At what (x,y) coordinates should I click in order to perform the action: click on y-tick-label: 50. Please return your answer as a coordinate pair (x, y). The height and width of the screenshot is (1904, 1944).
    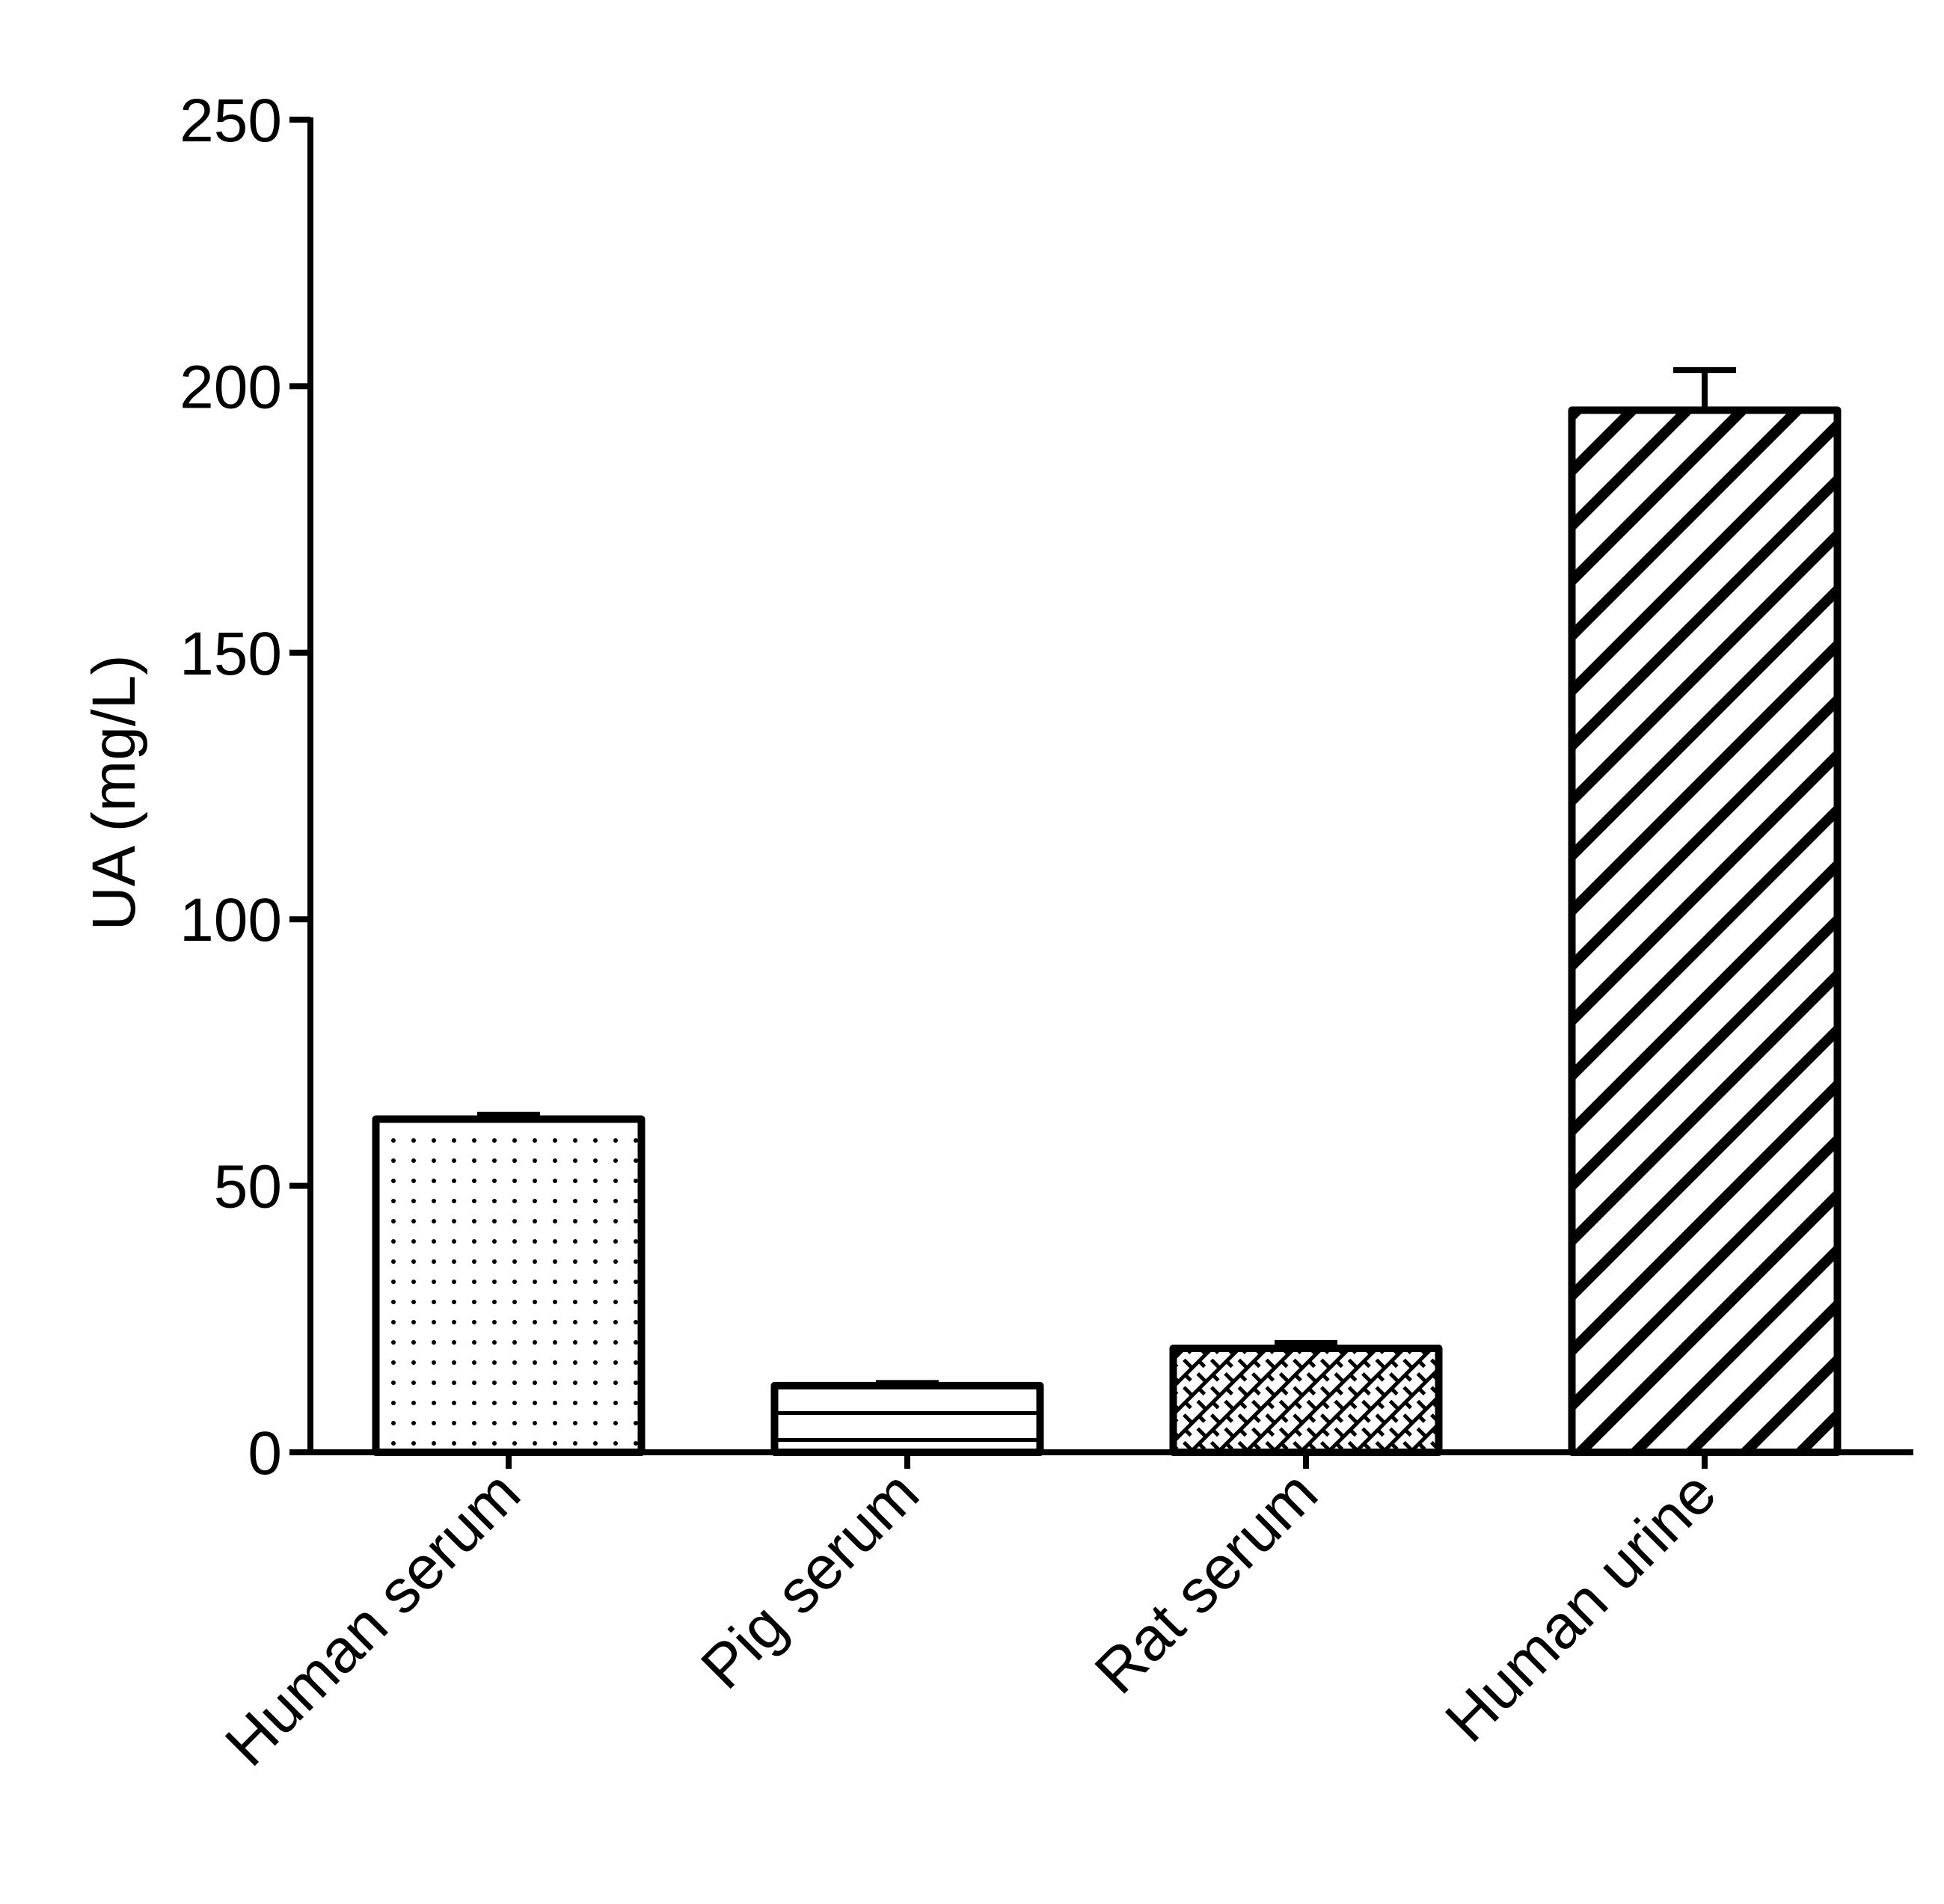
    Looking at the image, I should click on (248, 1187).